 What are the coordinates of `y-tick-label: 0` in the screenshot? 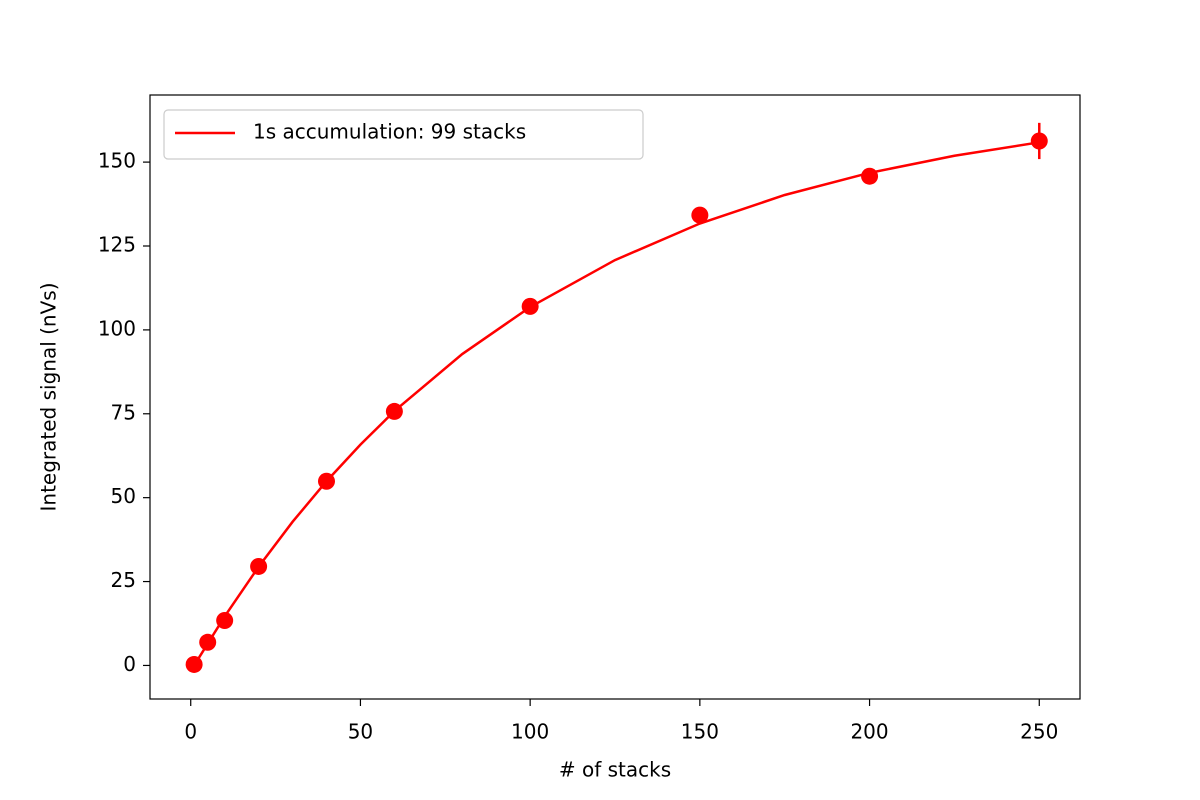 It's located at (129, 664).